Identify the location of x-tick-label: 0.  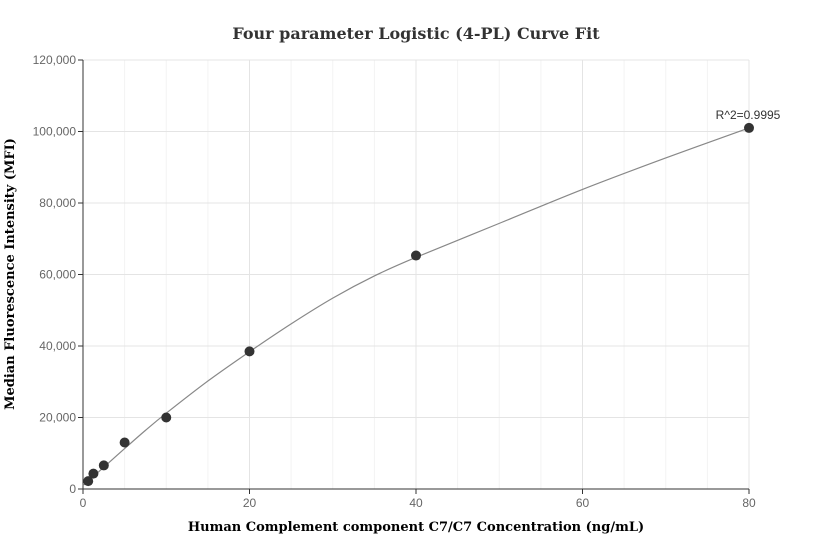
(83, 503).